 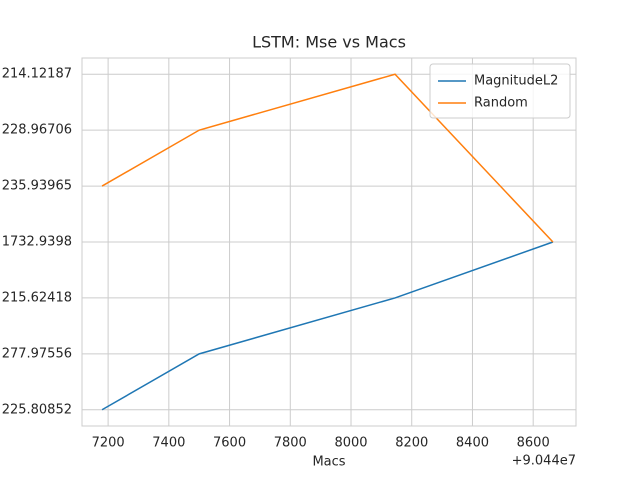 What do you see at coordinates (350, 443) in the screenshot?
I see `x-tick-label: 8000` at bounding box center [350, 443].